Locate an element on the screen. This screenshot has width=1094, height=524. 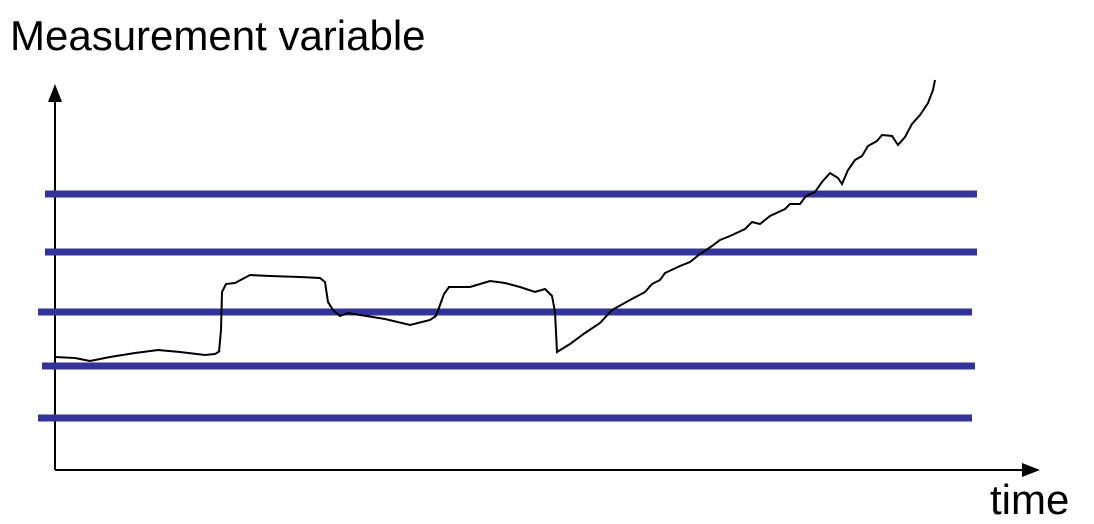
x-axis-label: time is located at coordinates (1029, 499).